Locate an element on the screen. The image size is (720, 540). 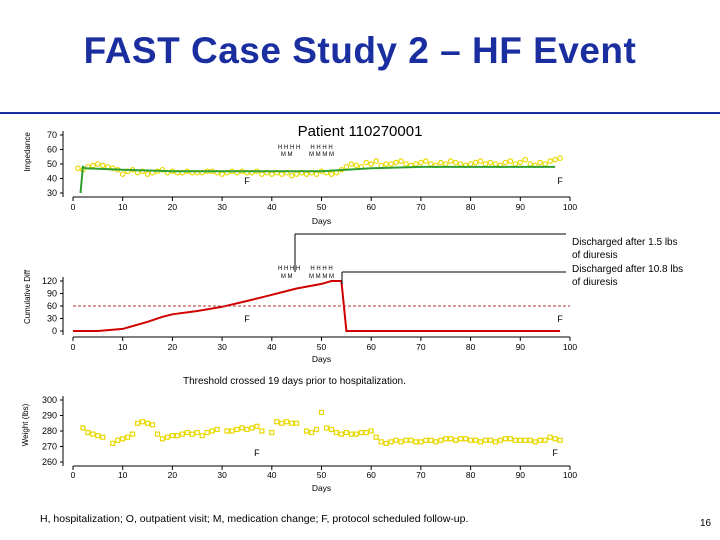
x-tick-label: 70 is located at coordinates (421, 347).